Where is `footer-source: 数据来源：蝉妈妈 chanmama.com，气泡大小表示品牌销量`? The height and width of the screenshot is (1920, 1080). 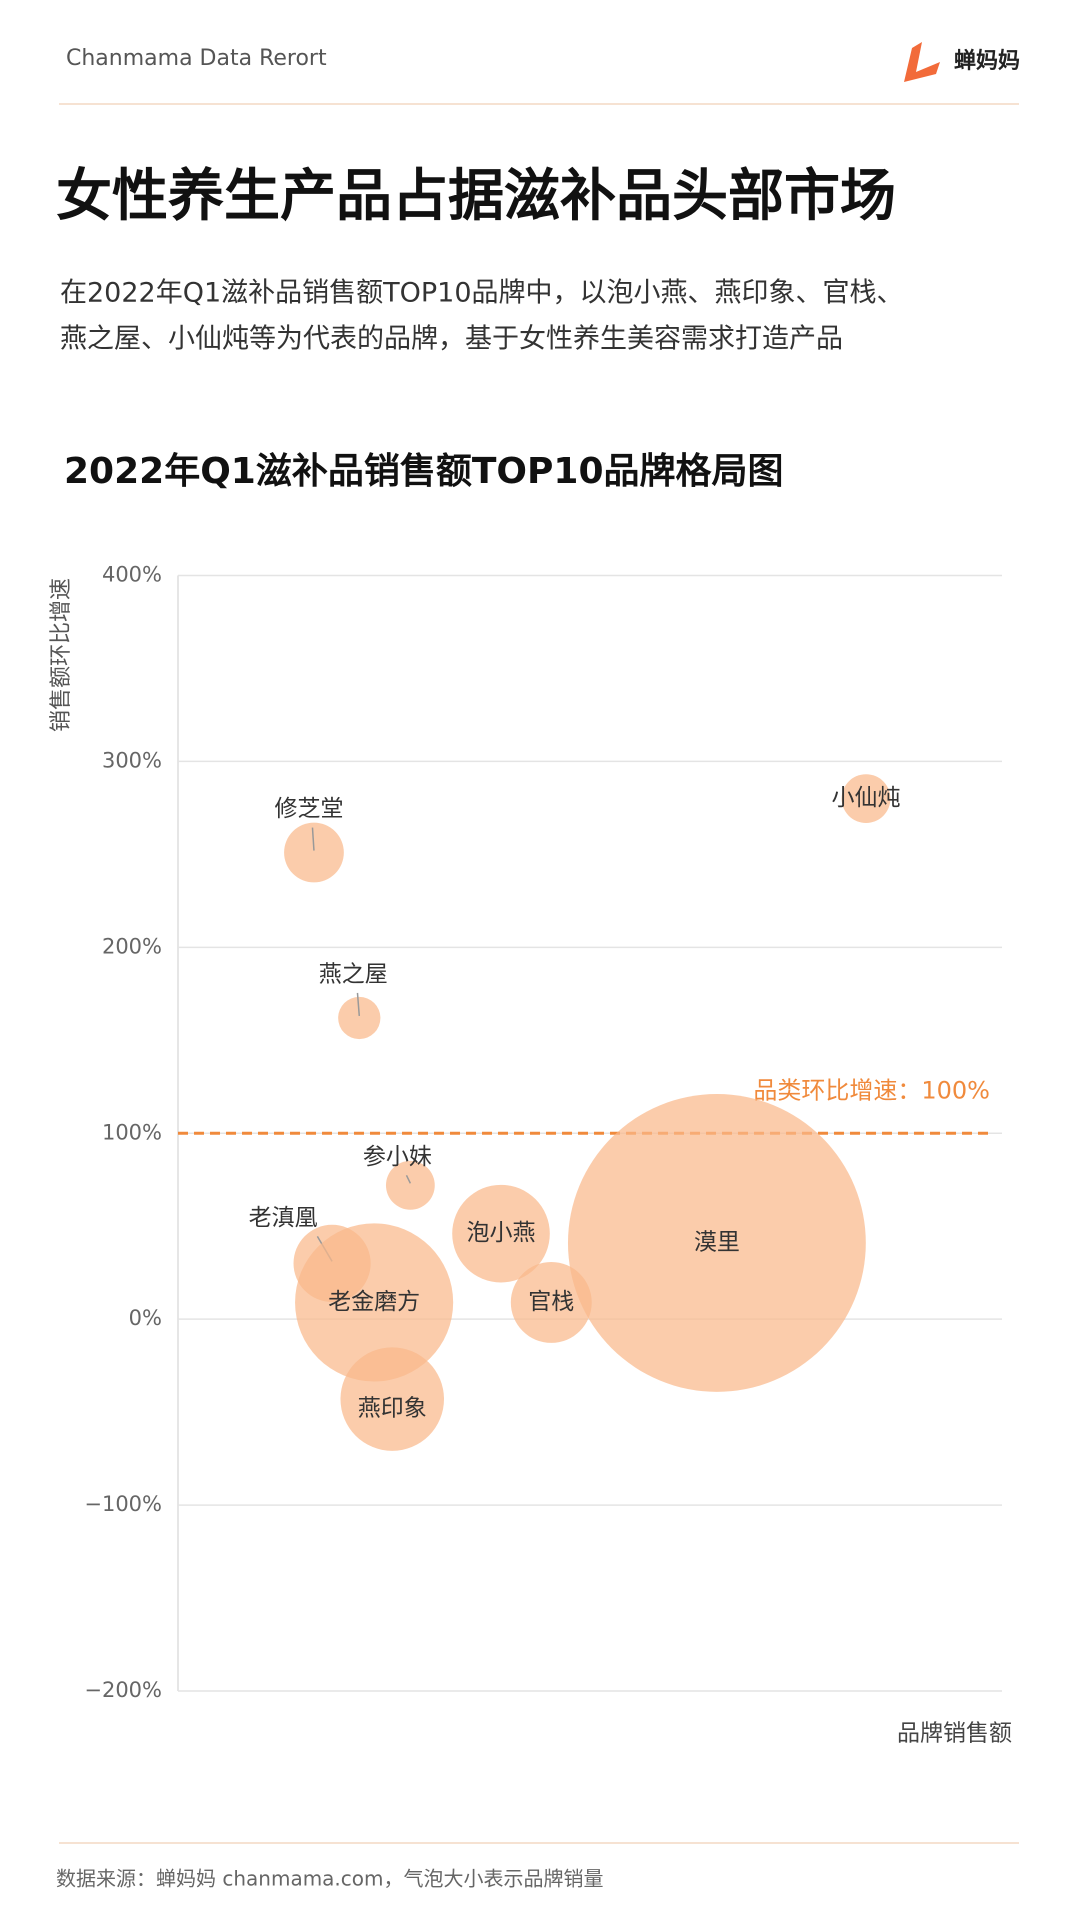 footer-source: 数据来源：蝉妈妈 chanmama.com，气泡大小表示品牌销量 is located at coordinates (330, 1879).